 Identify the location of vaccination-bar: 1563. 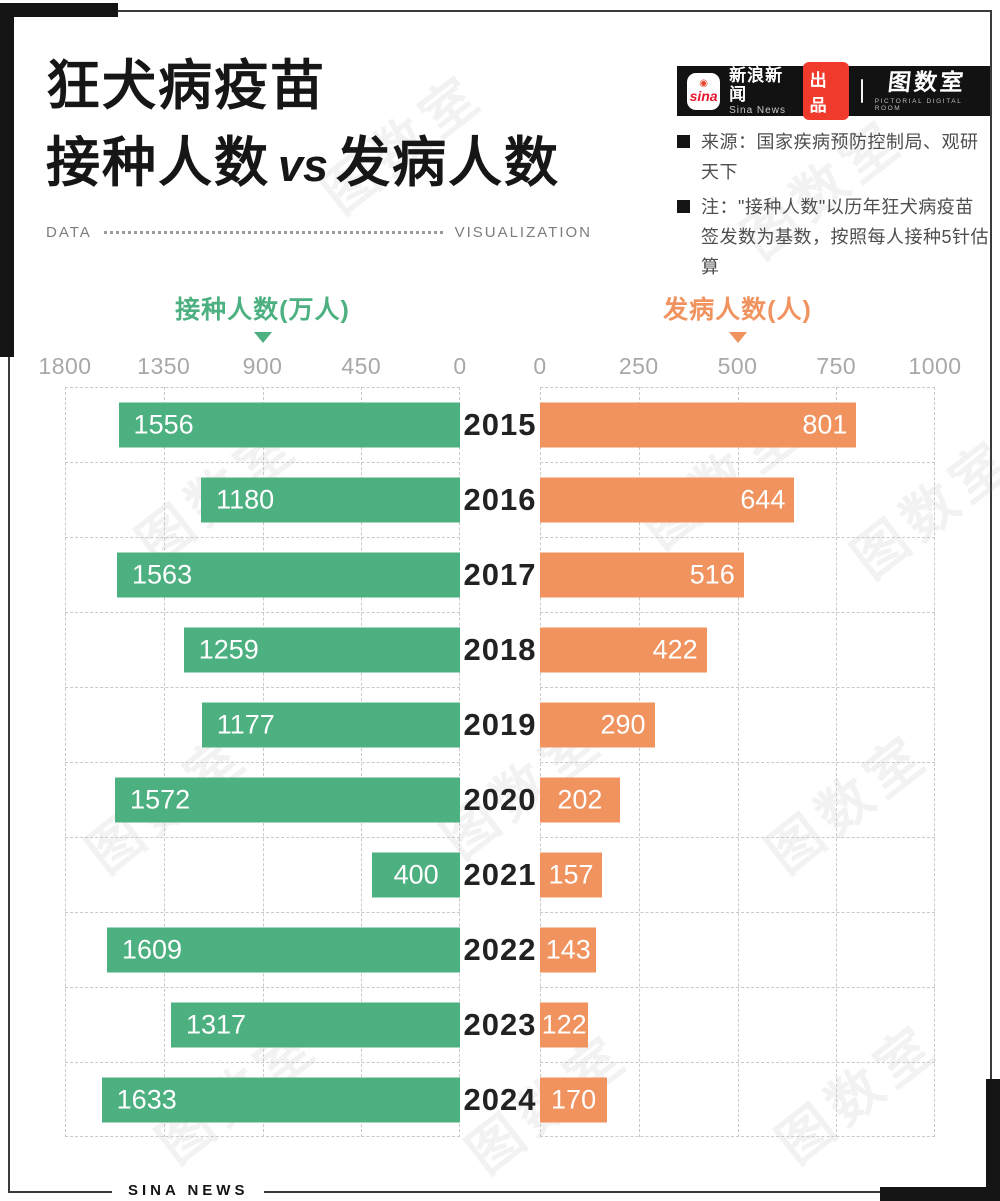
(288, 574).